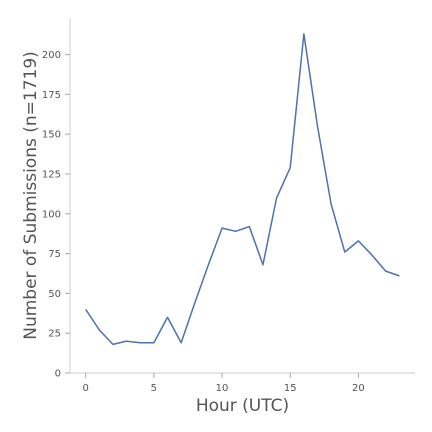 This screenshot has height=432, width=432. I want to click on x-axis-label: Hour (UTC), so click(242, 406).